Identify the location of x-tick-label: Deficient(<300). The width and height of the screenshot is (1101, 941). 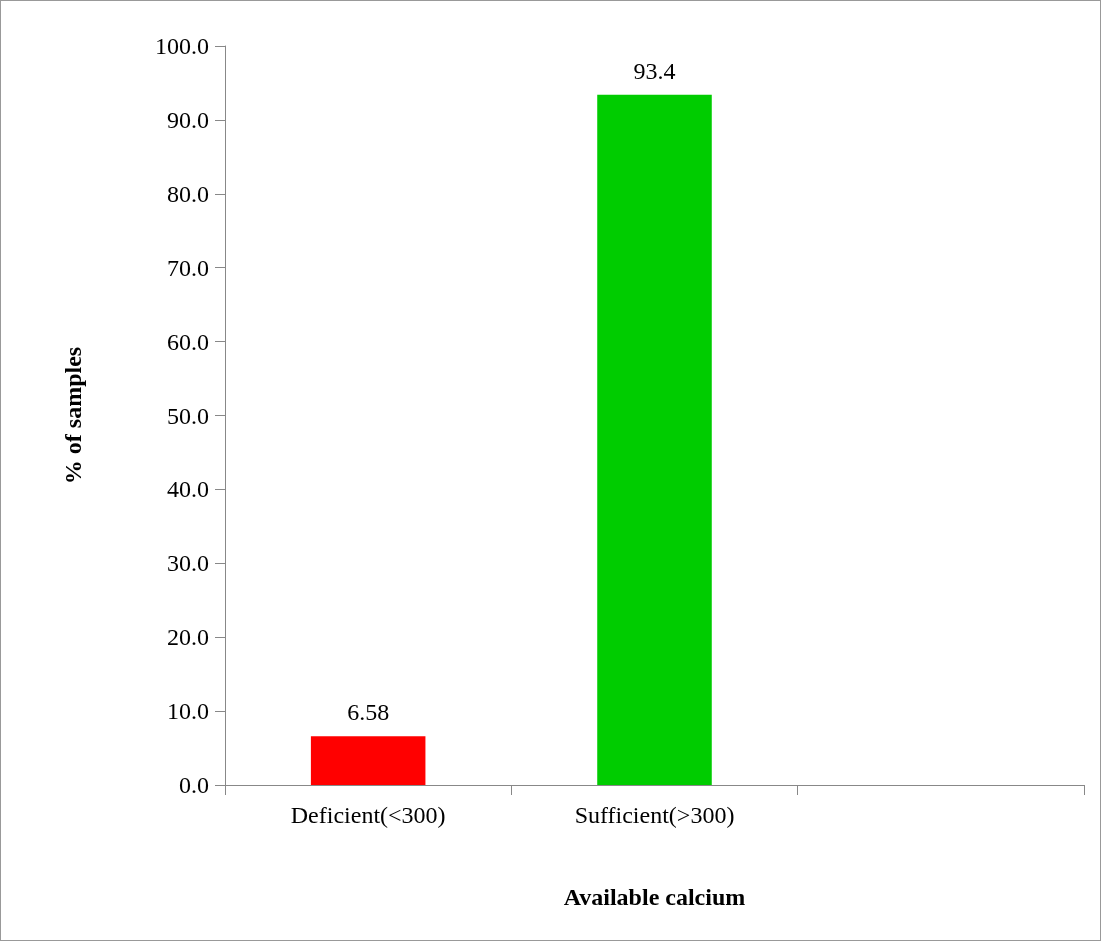
(368, 815).